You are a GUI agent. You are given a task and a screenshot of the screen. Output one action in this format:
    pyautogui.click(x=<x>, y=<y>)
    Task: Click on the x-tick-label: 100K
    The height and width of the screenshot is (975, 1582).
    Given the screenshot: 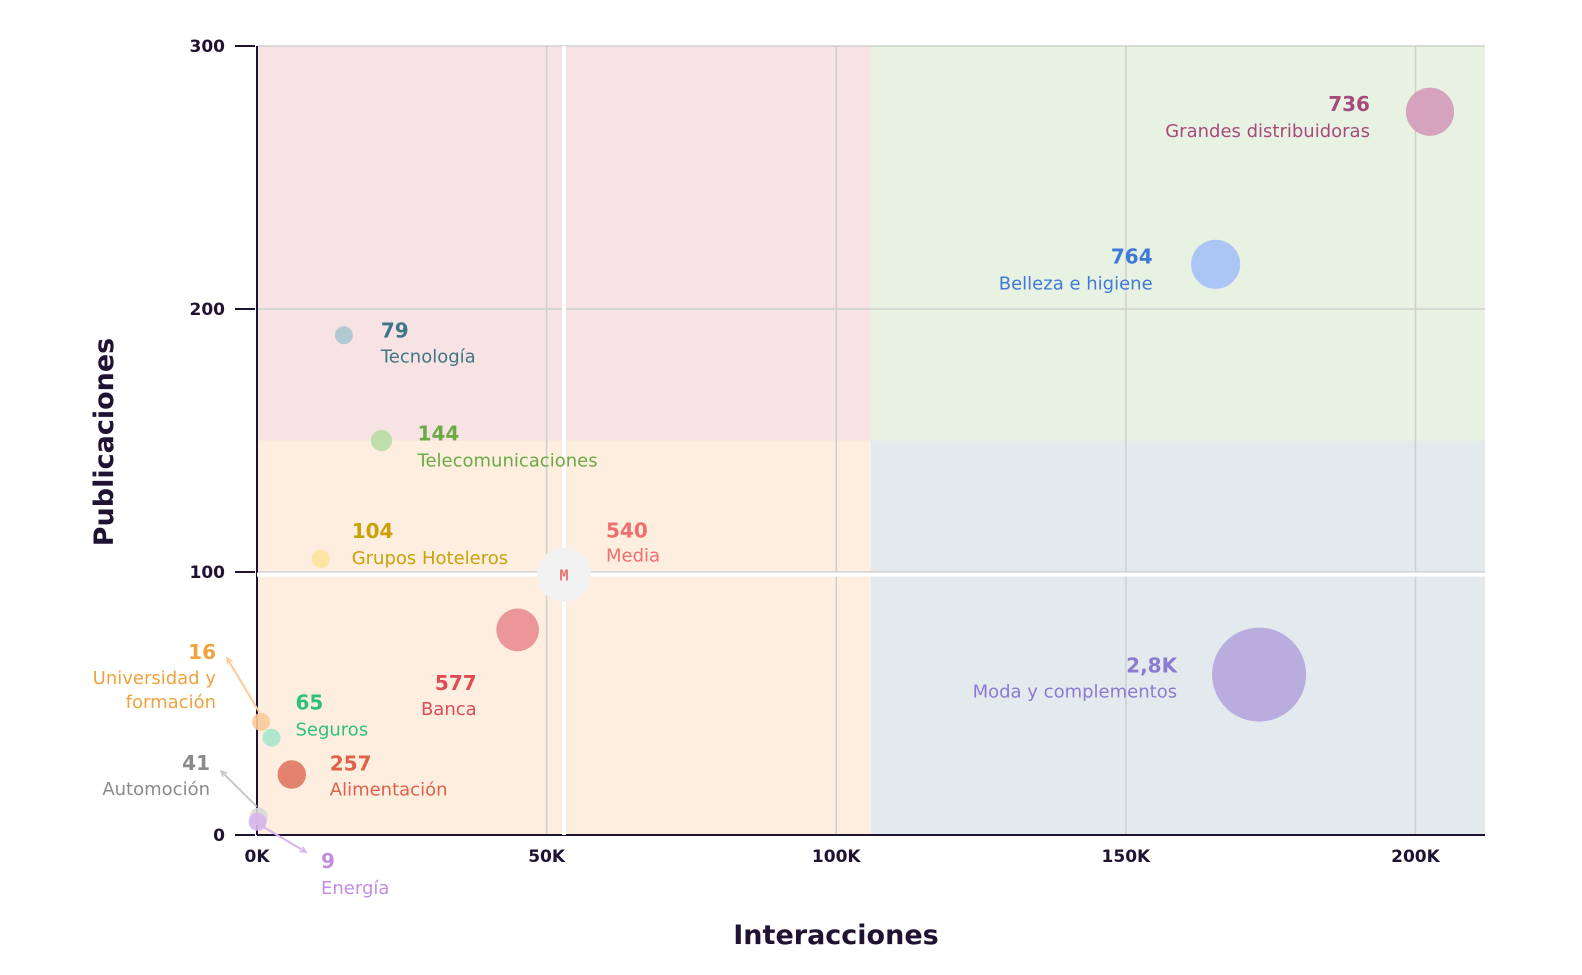 What is the action you would take?
    pyautogui.click(x=836, y=857)
    